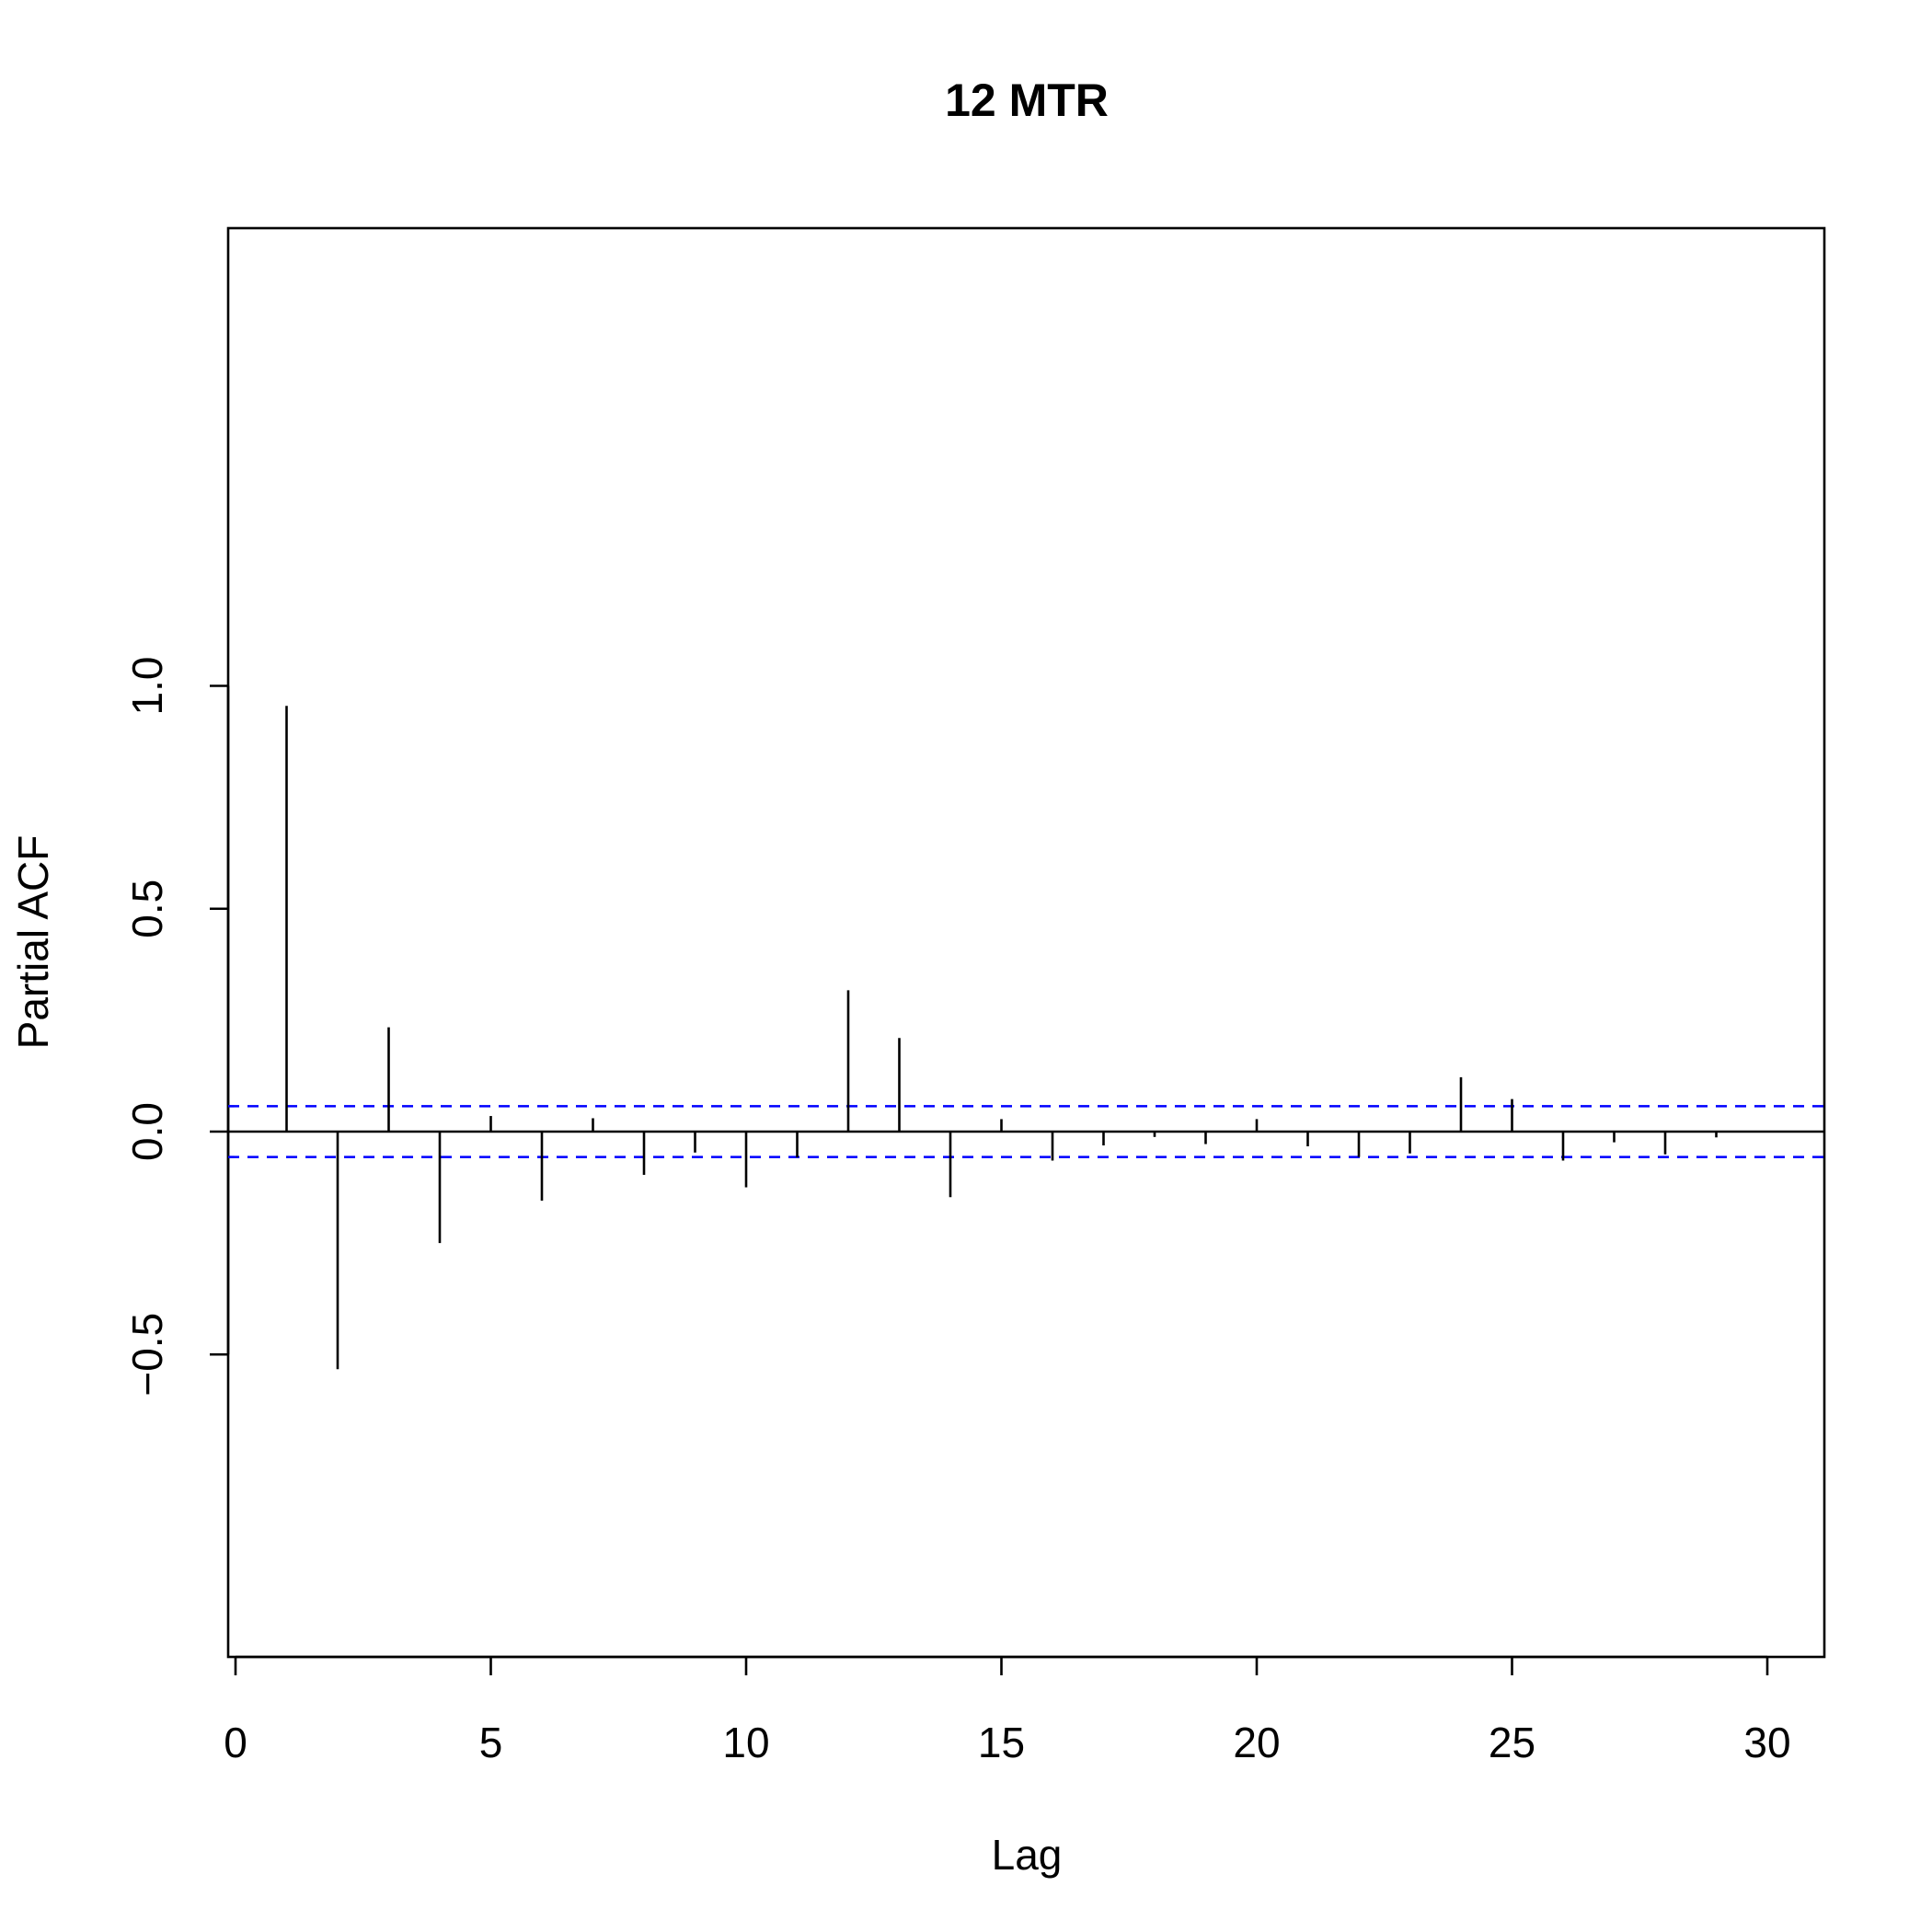 The height and width of the screenshot is (1932, 1932). Describe the element at coordinates (147, 686) in the screenshot. I see `y-tick-label: 1.0` at that location.